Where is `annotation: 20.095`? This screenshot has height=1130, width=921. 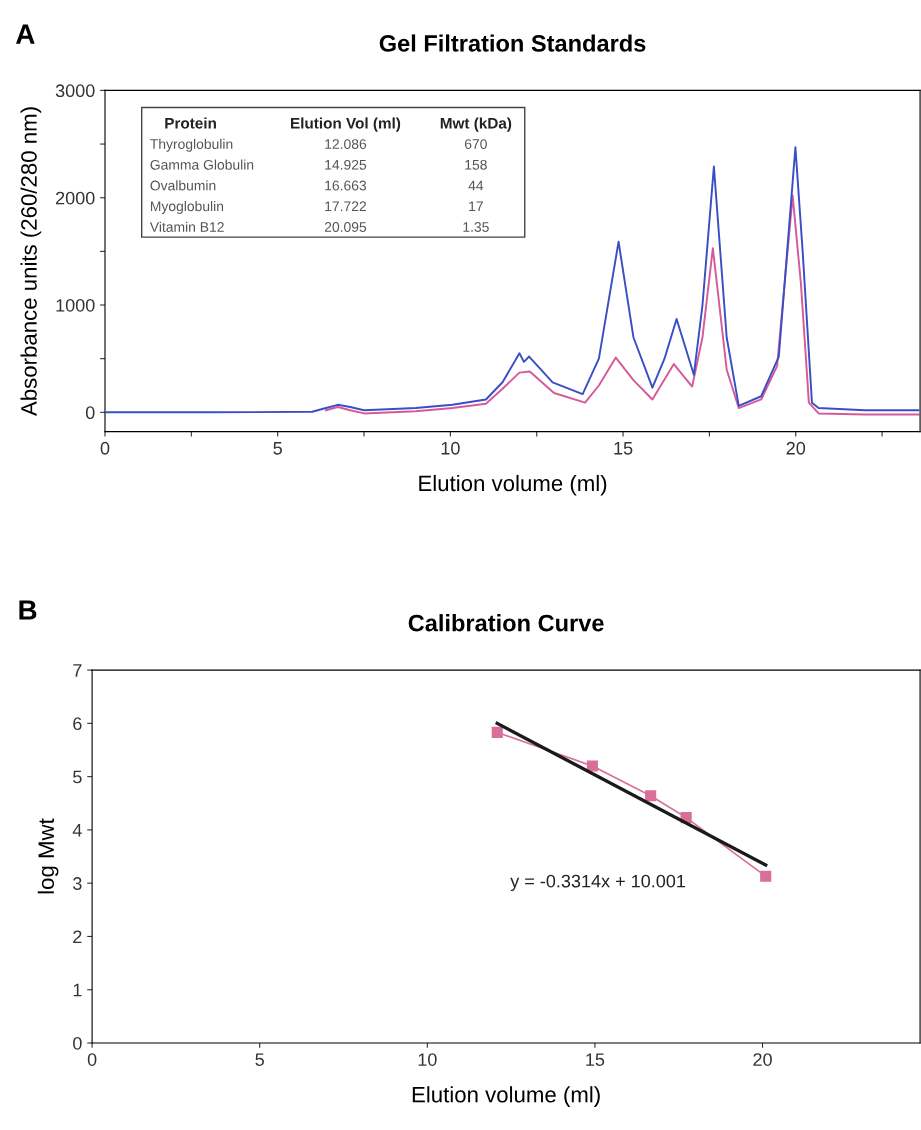
annotation: 20.095 is located at coordinates (345, 227).